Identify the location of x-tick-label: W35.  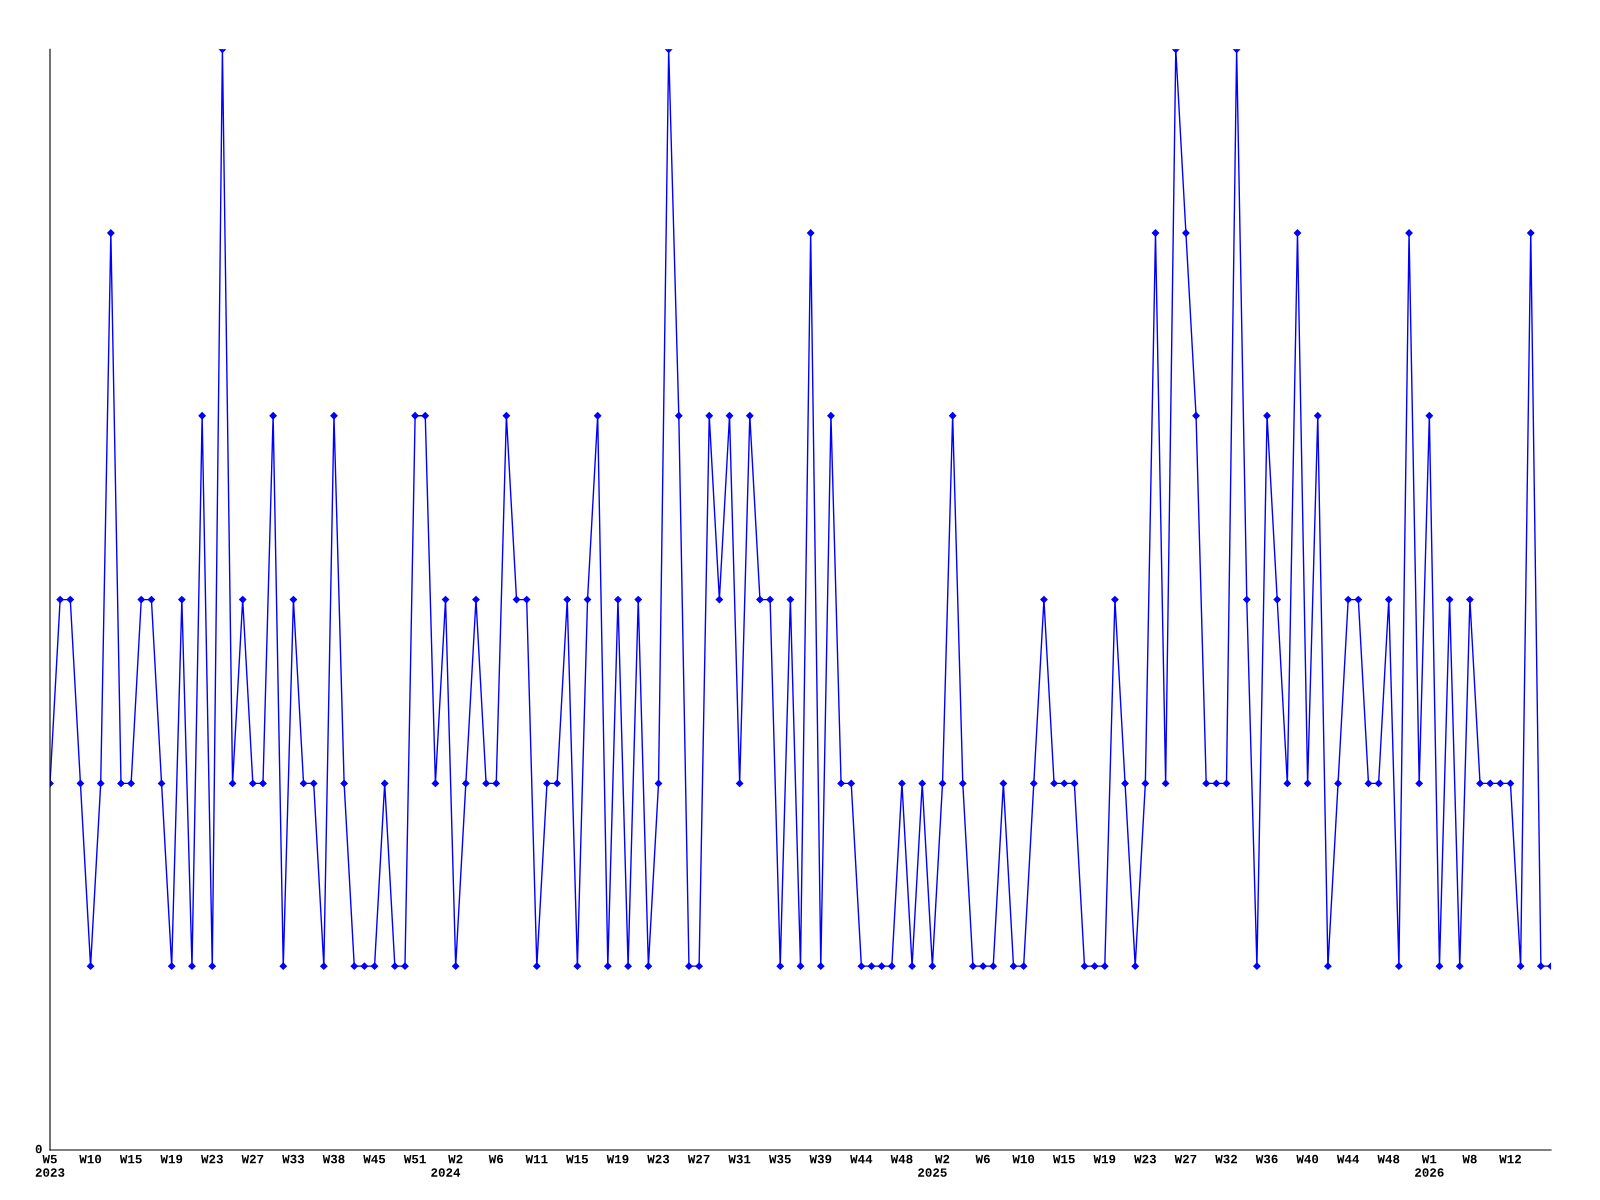
(779, 1159).